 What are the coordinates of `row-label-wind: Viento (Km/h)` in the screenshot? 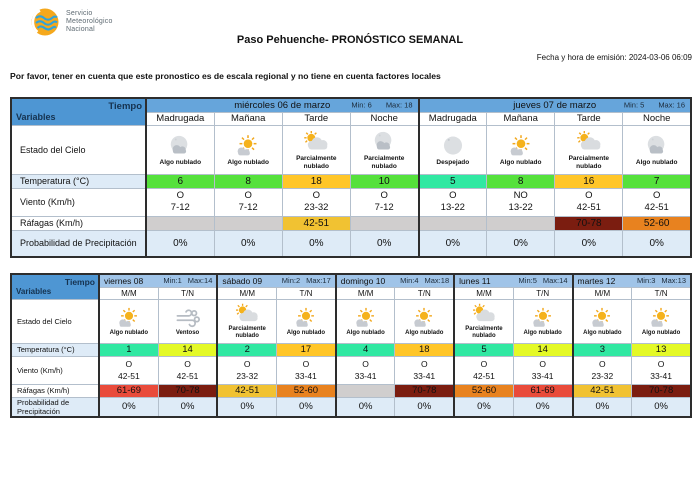 It's located at (55, 370).